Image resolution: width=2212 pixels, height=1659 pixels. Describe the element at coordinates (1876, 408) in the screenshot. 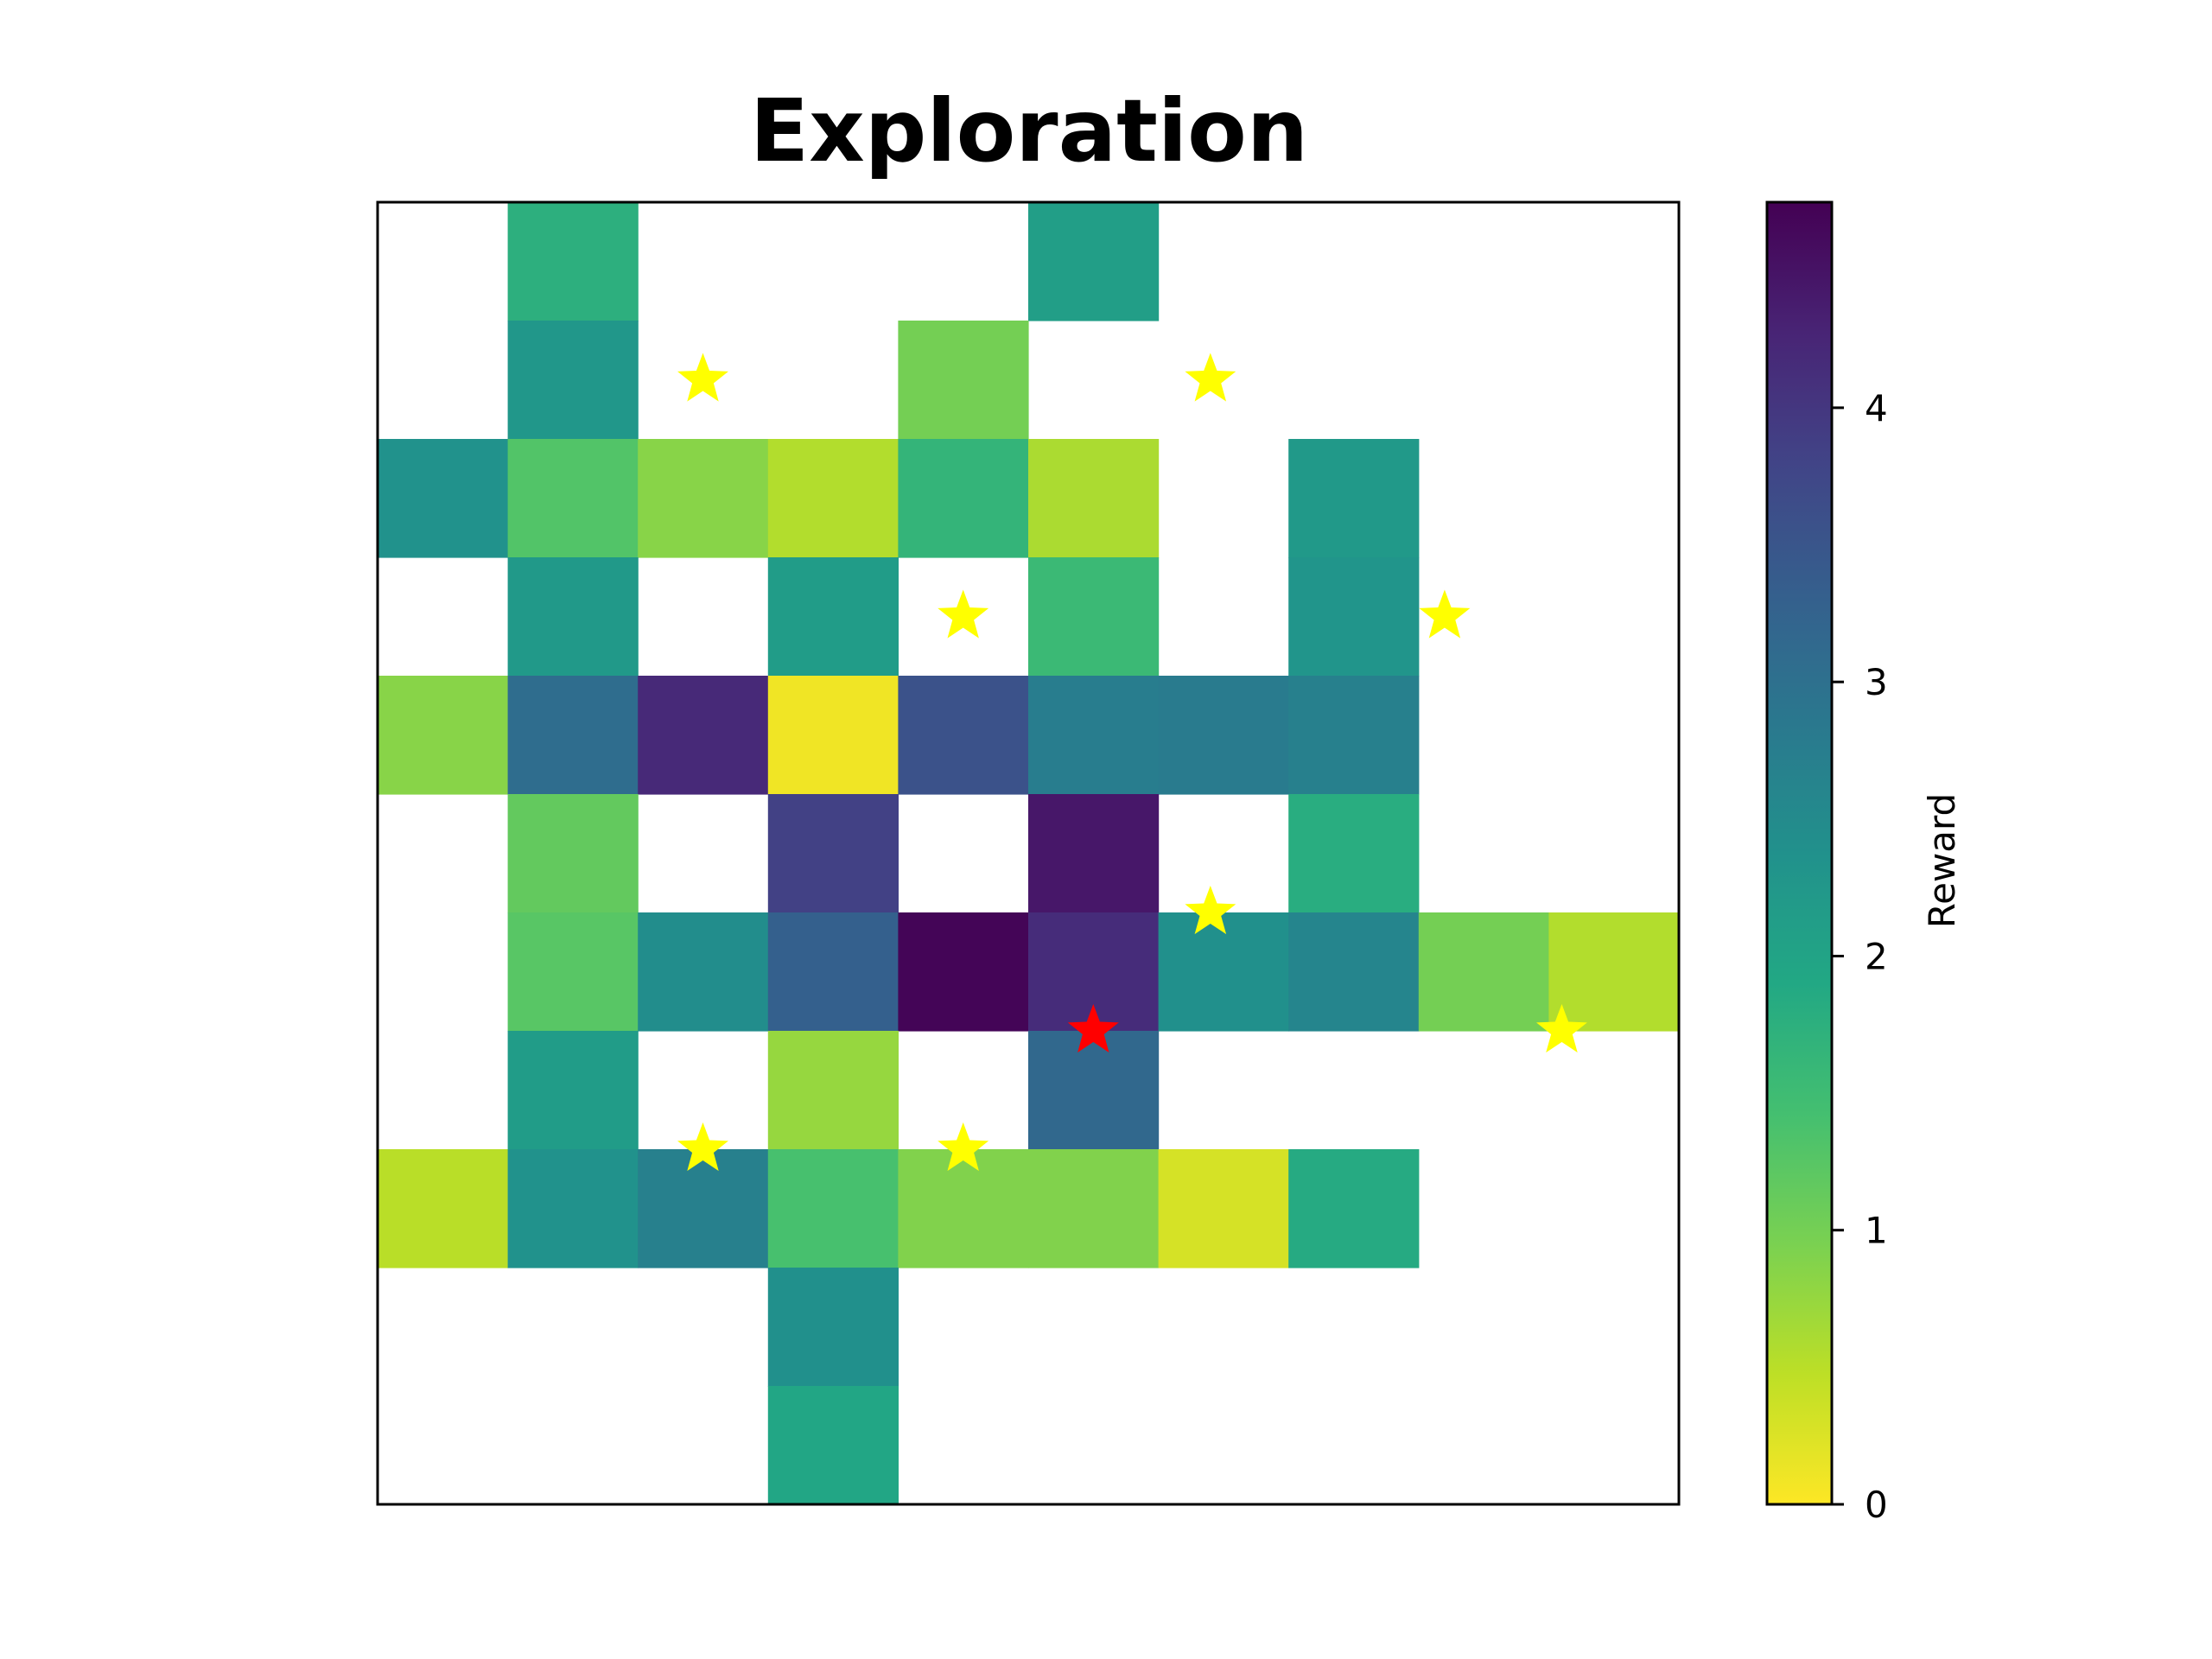

I see `colorbar-tick-label: 4` at that location.